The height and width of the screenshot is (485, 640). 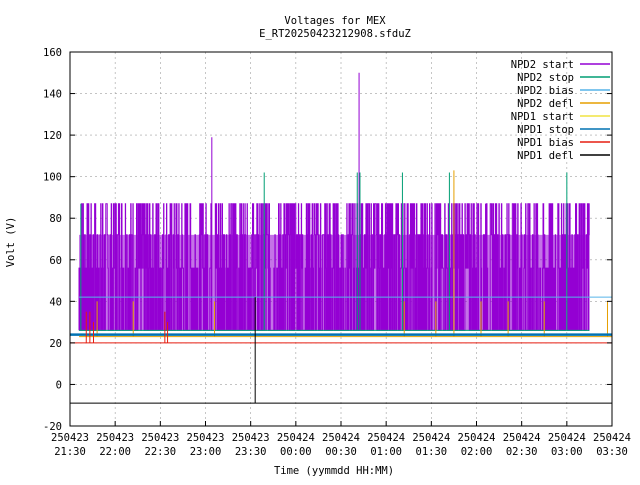 What do you see at coordinates (334, 471) in the screenshot?
I see `x-axis-label: Time (yymmdd HH:MM)` at bounding box center [334, 471].